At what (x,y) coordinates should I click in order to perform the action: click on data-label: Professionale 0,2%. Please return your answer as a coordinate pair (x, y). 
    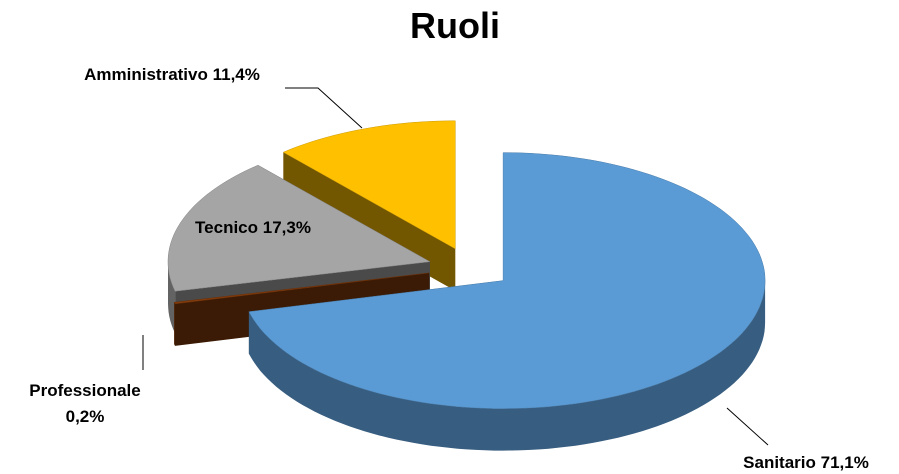
    Looking at the image, I should click on (85, 403).